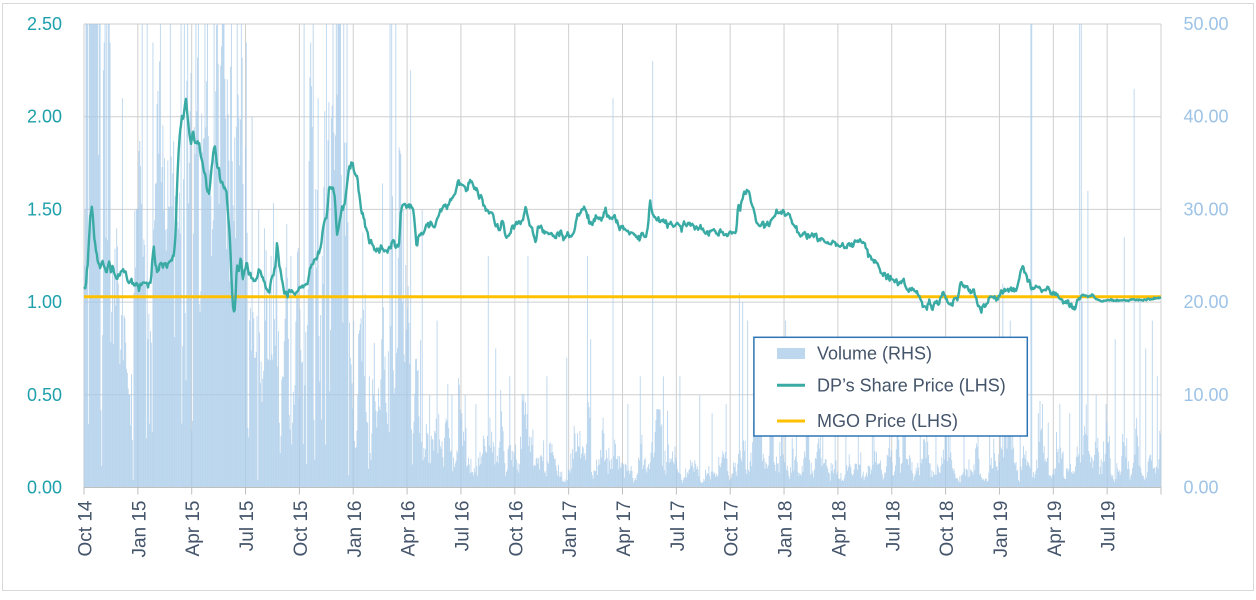  I want to click on svg-text: Oct 14, so click(86, 528).